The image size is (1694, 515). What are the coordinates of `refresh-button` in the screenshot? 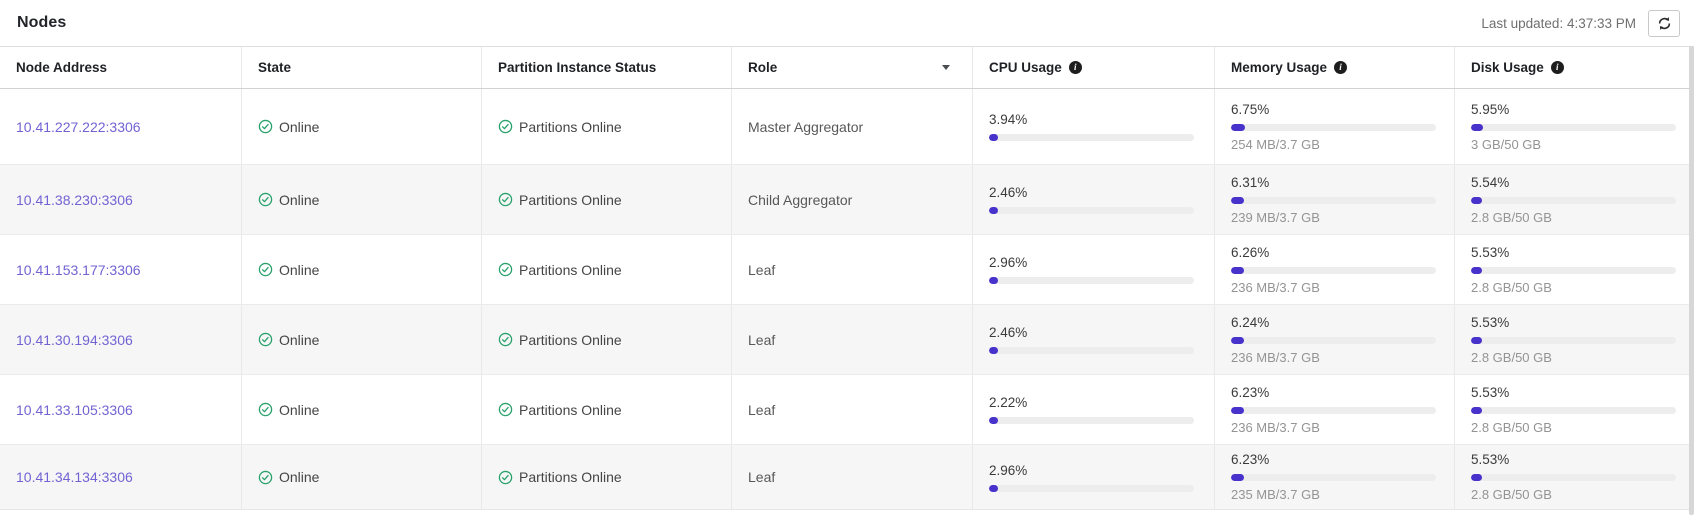 It's located at (1664, 23).